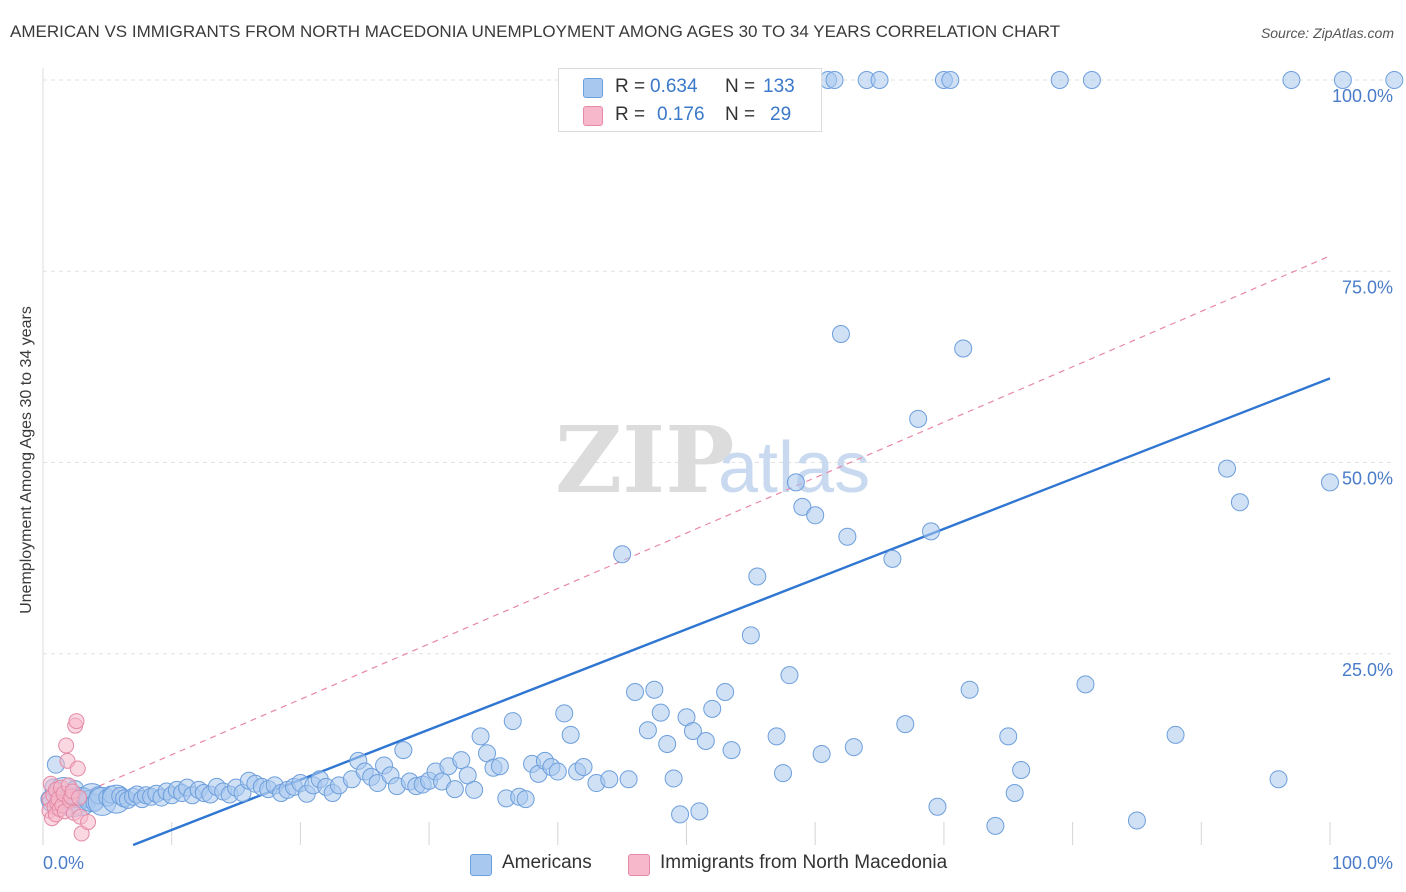  I want to click on americans-legend-label: Americans, so click(547, 862).